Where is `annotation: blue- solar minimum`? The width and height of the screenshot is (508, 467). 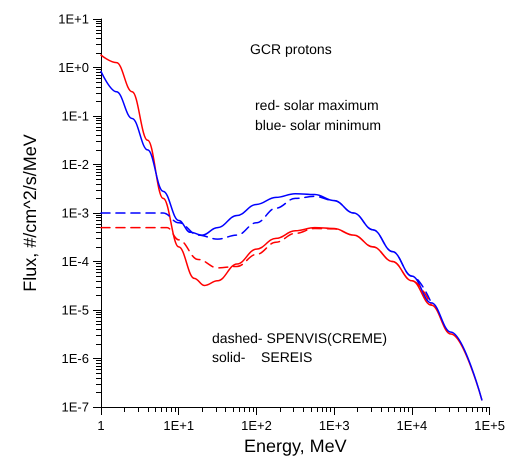 annotation: blue- solar minimum is located at coordinates (318, 125).